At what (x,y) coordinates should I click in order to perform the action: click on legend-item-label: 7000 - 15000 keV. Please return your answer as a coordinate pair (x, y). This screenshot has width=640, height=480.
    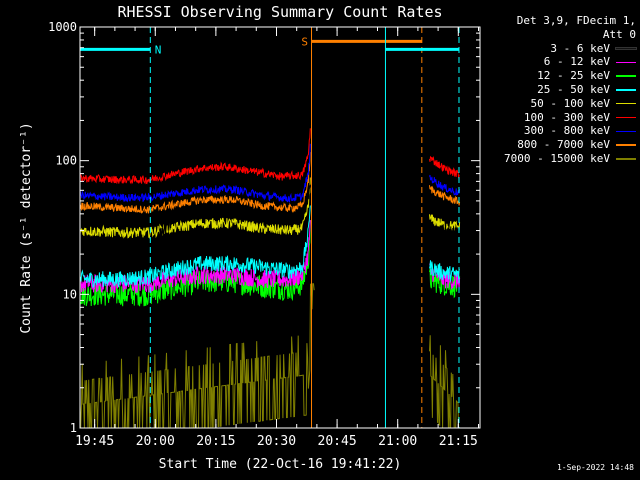
    Looking at the image, I should click on (557, 158).